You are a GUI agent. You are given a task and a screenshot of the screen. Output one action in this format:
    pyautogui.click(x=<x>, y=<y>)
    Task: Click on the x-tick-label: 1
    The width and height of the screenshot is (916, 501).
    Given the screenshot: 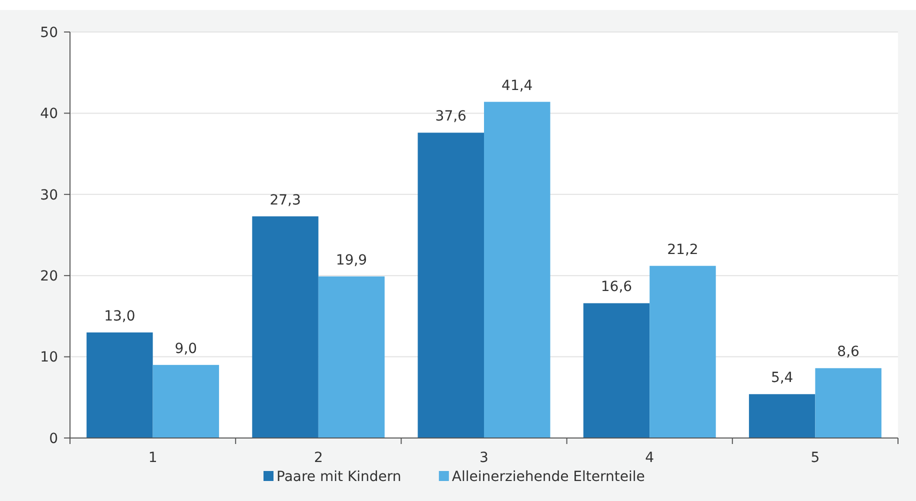 What is the action you would take?
    pyautogui.click(x=153, y=458)
    